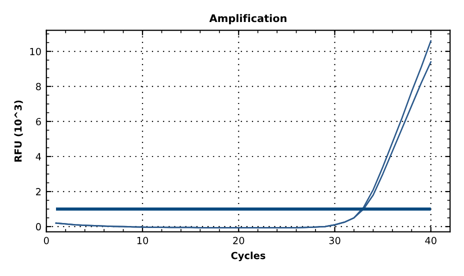 The image size is (464, 276). Describe the element at coordinates (46, 240) in the screenshot. I see `x-tick-label: 0` at that location.